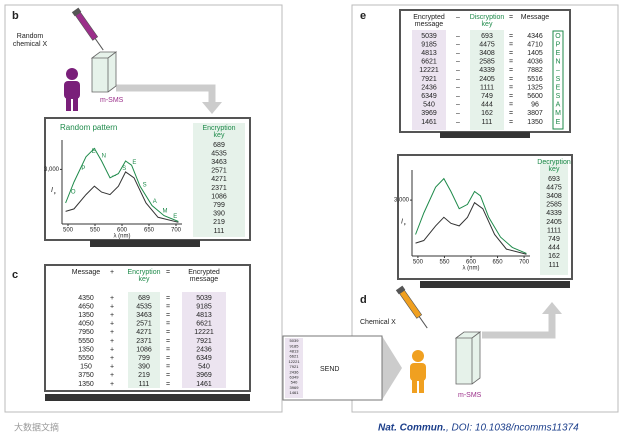  I want to click on peak-letter: E, so click(134, 163).